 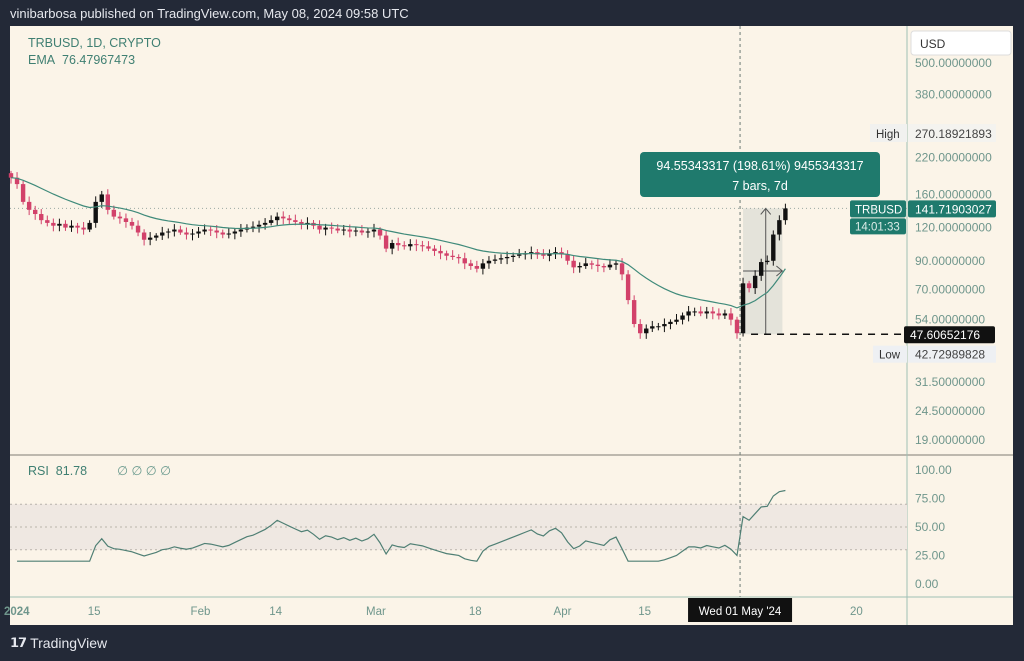 I want to click on price-tick: 19.00000000, so click(x=950, y=440).